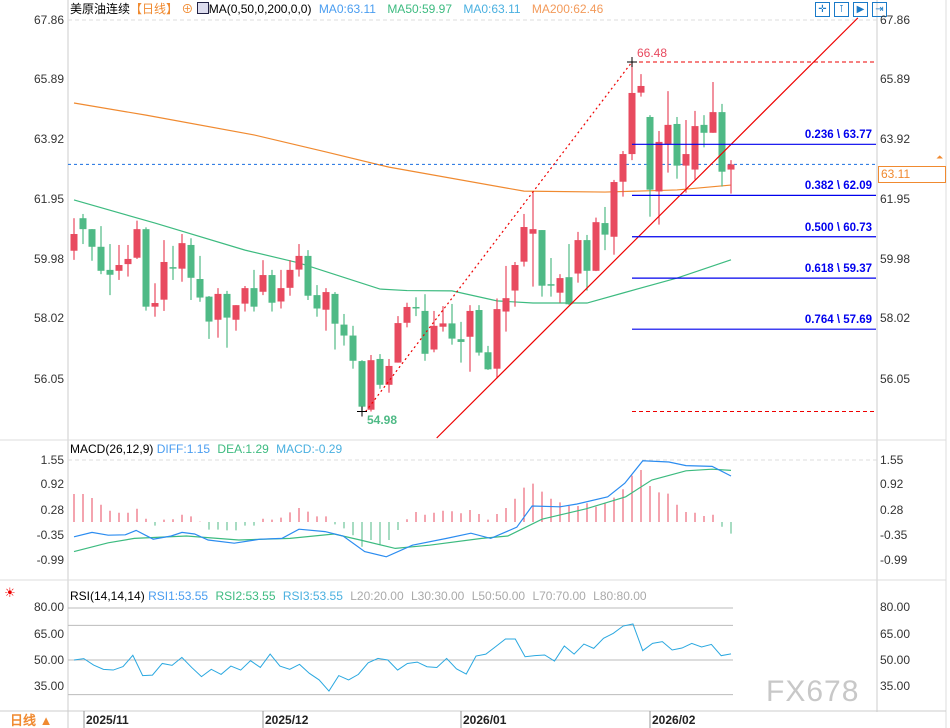 This screenshot has height=728, width=950. What do you see at coordinates (895, 607) in the screenshot?
I see `rsi-axis-label-right: 80.00` at bounding box center [895, 607].